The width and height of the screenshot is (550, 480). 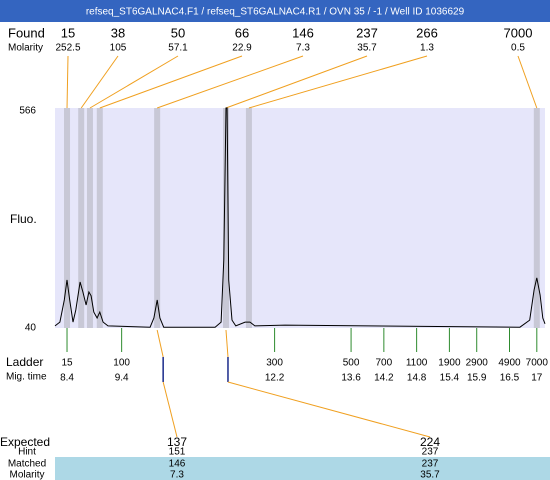 What do you see at coordinates (275, 378) in the screenshot?
I see `ladder-mig-time: 12.2` at bounding box center [275, 378].